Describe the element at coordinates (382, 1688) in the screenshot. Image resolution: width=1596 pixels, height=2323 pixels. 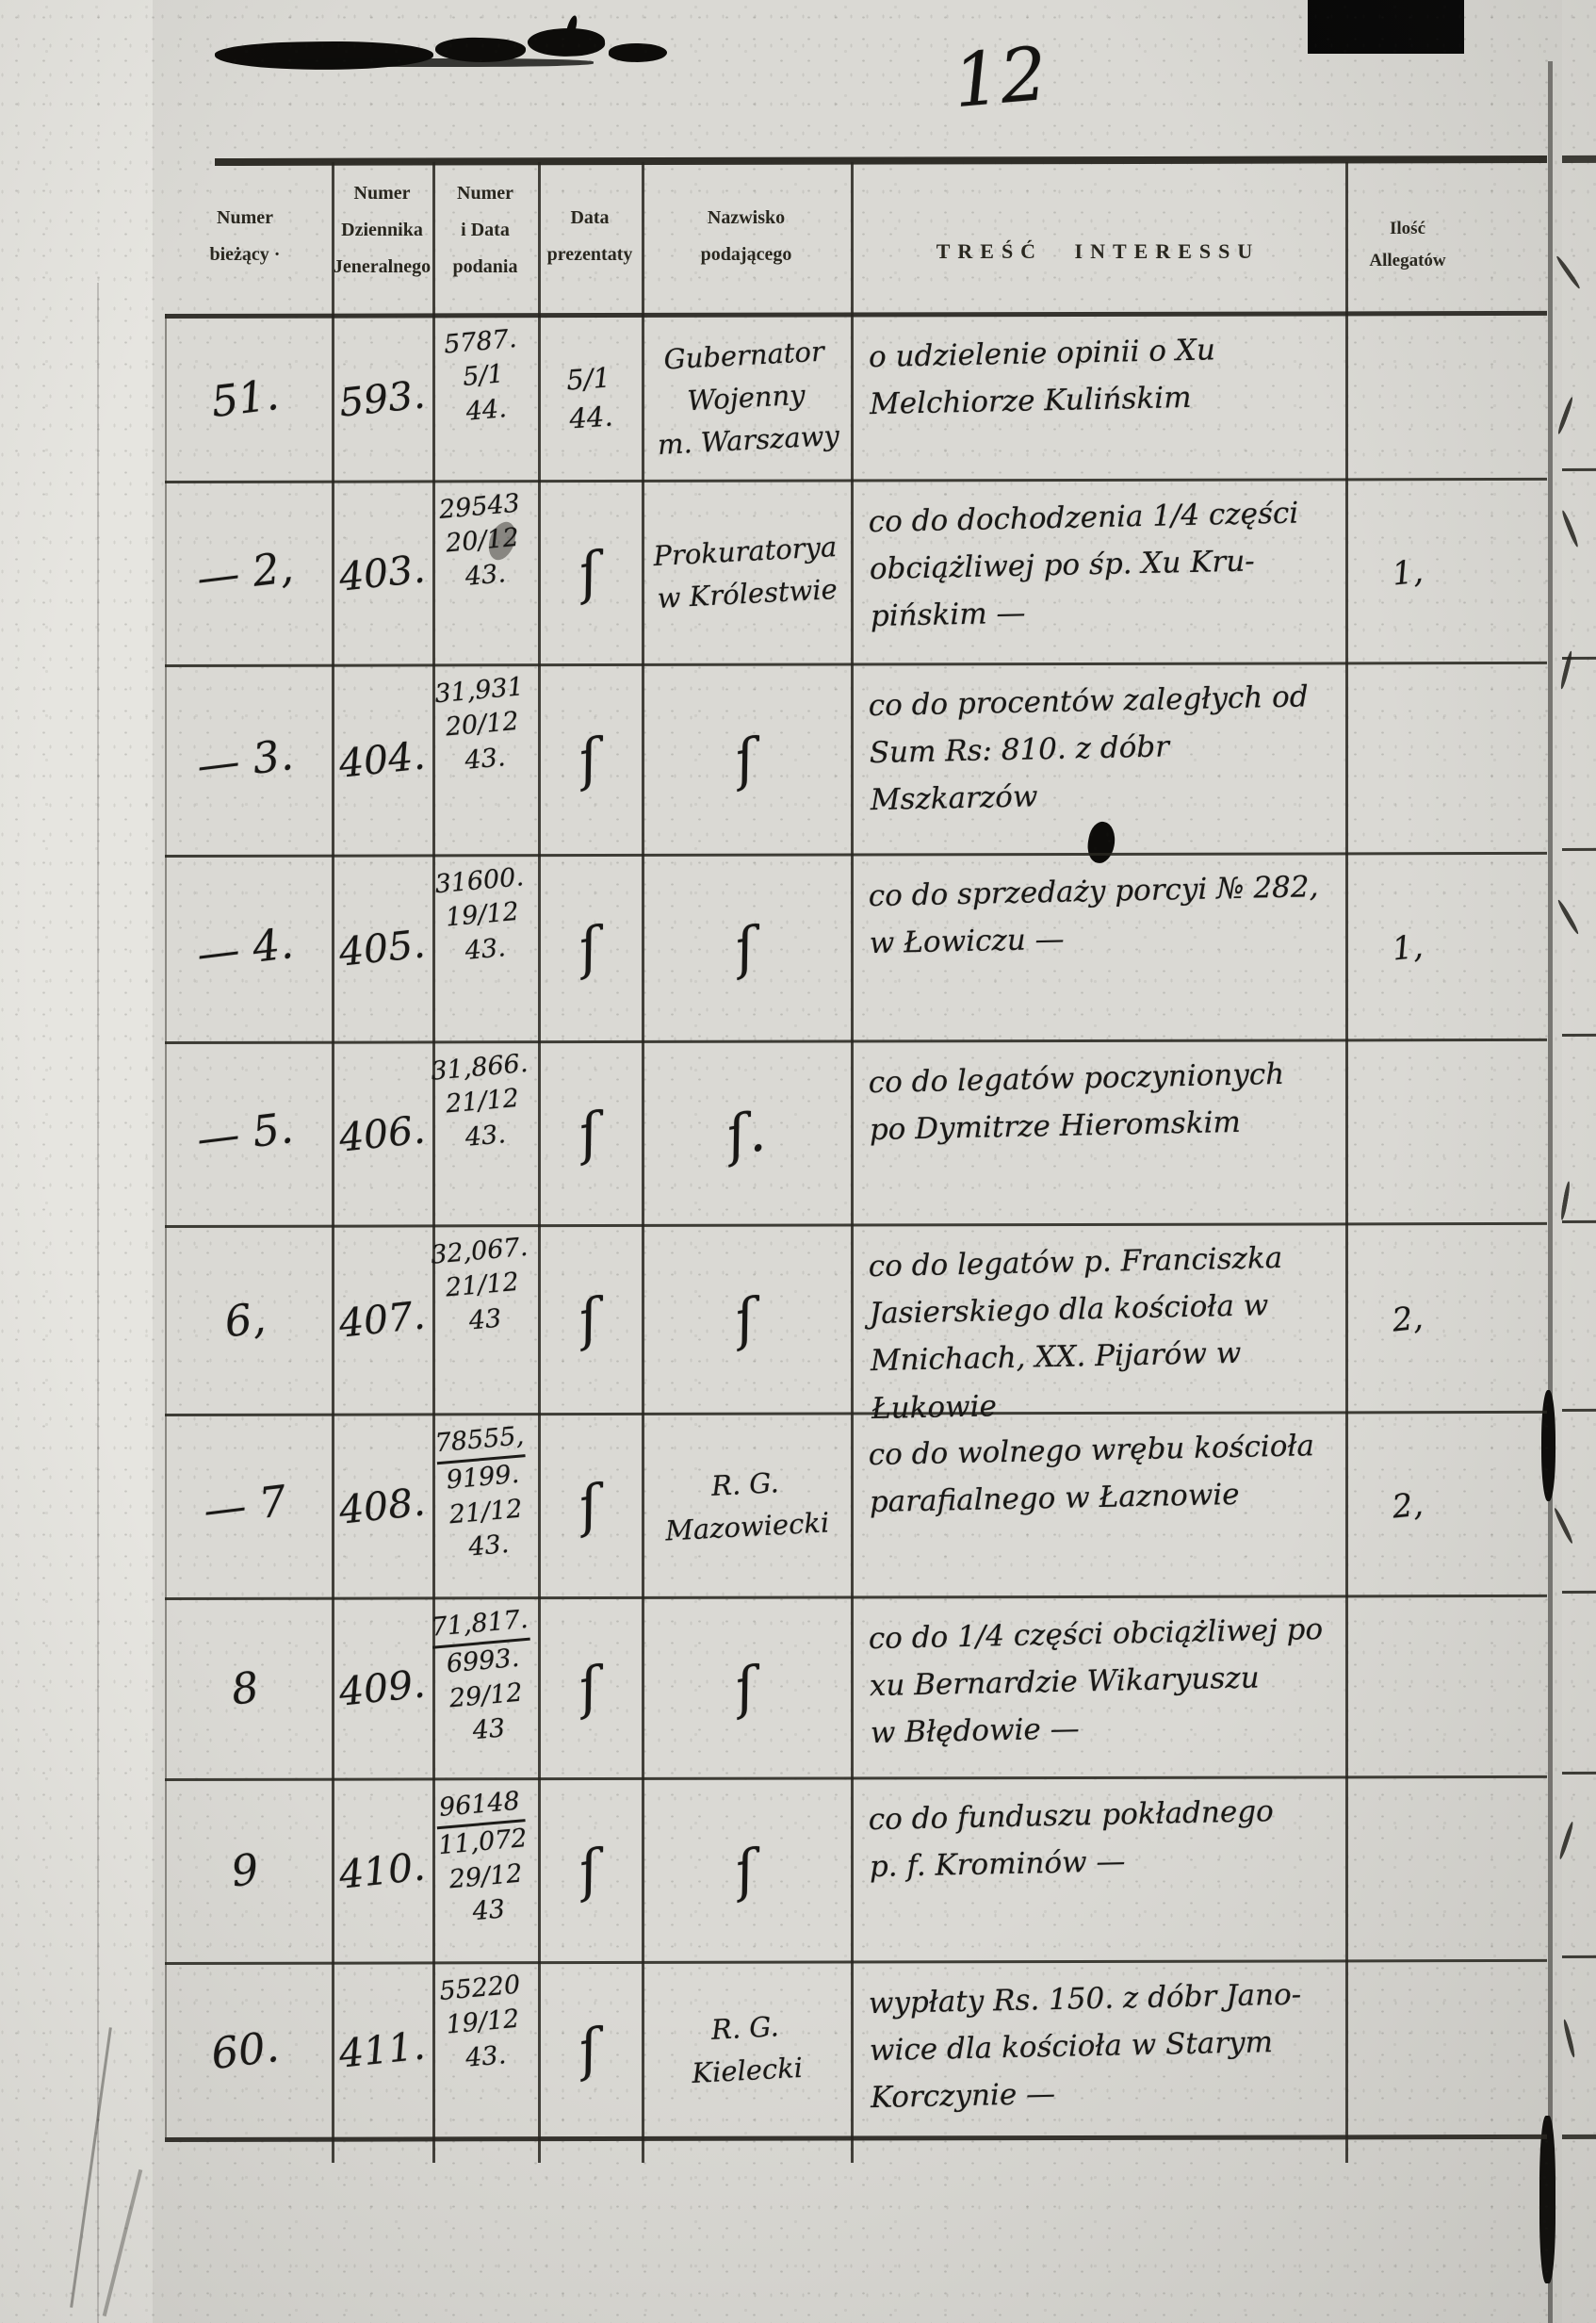
I see `cell-numer-dziennika: 409.` at that location.